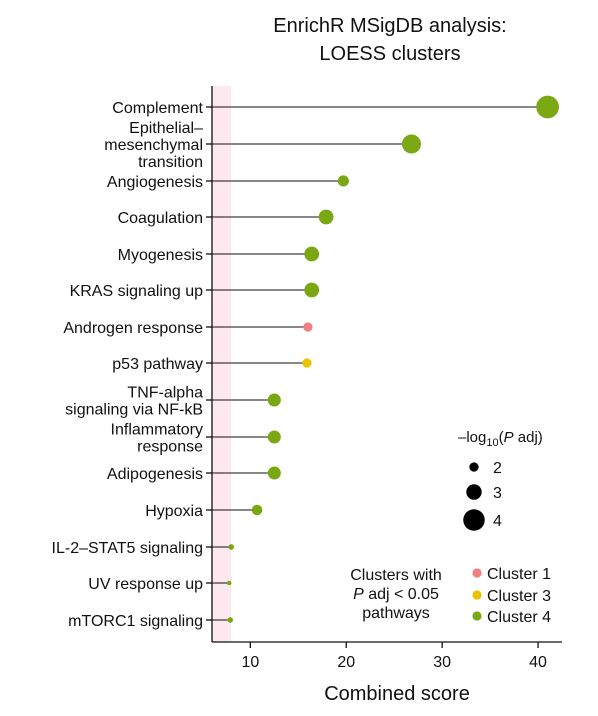 The width and height of the screenshot is (598, 716). Describe the element at coordinates (390, 26) in the screenshot. I see `chart-title-line-1: EnrichR MSigDB analysis:` at that location.